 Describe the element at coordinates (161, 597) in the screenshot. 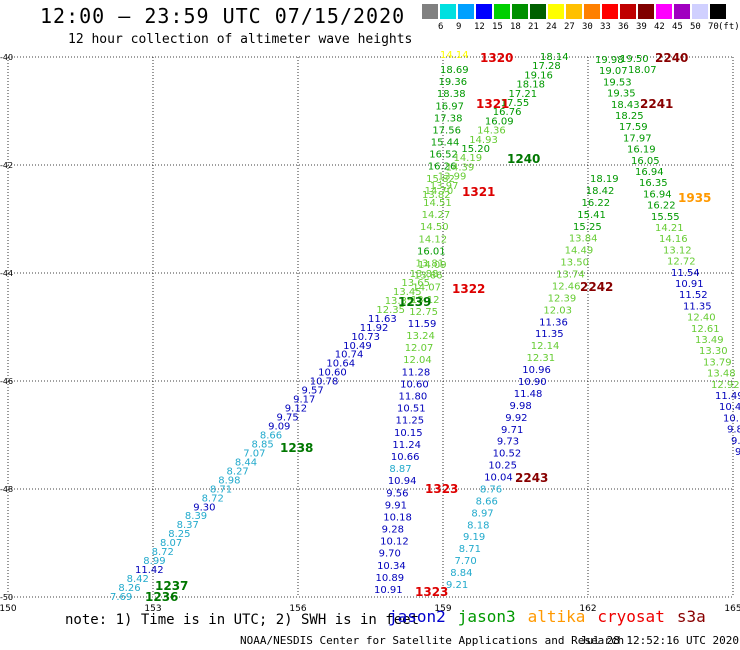

I see `time-label: 1236` at that location.